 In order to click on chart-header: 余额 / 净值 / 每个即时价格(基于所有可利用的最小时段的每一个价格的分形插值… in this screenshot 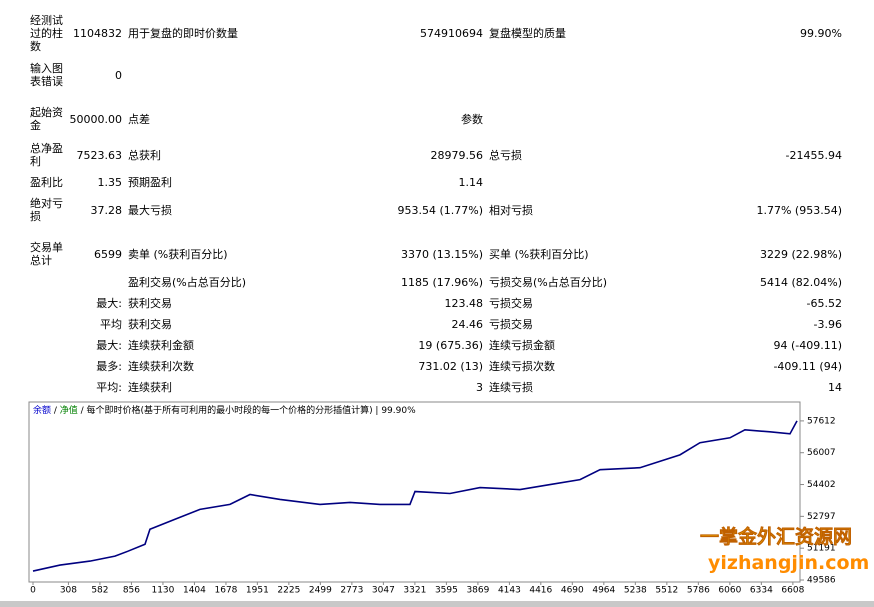, I will do `click(224, 410)`.